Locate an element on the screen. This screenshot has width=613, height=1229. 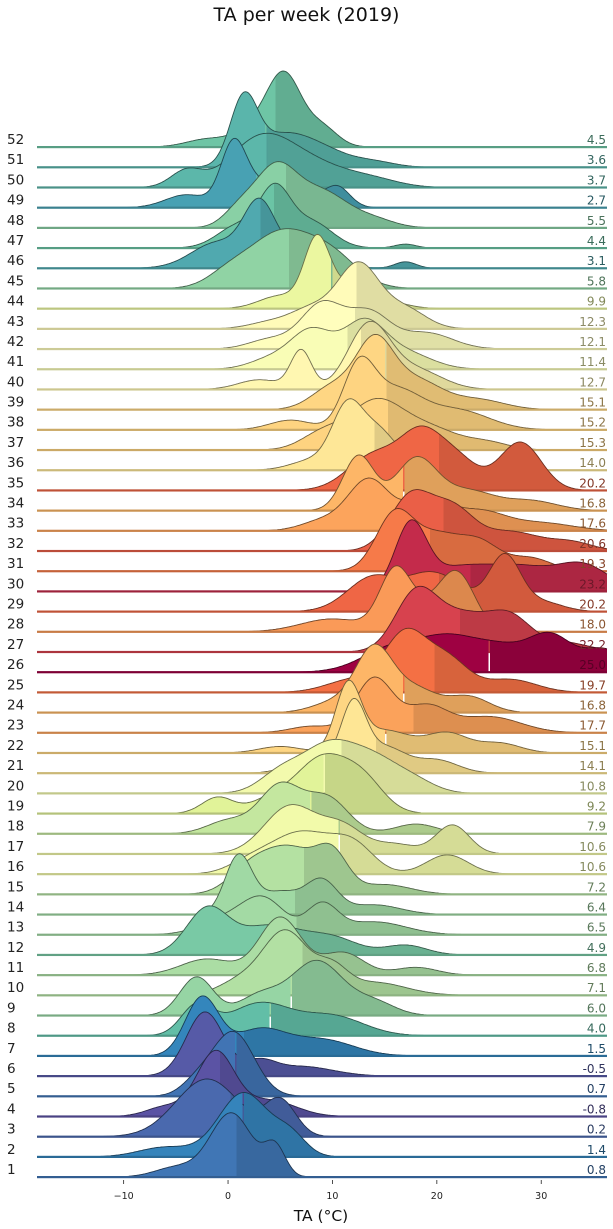
week-label: 41 is located at coordinates (15, 362).